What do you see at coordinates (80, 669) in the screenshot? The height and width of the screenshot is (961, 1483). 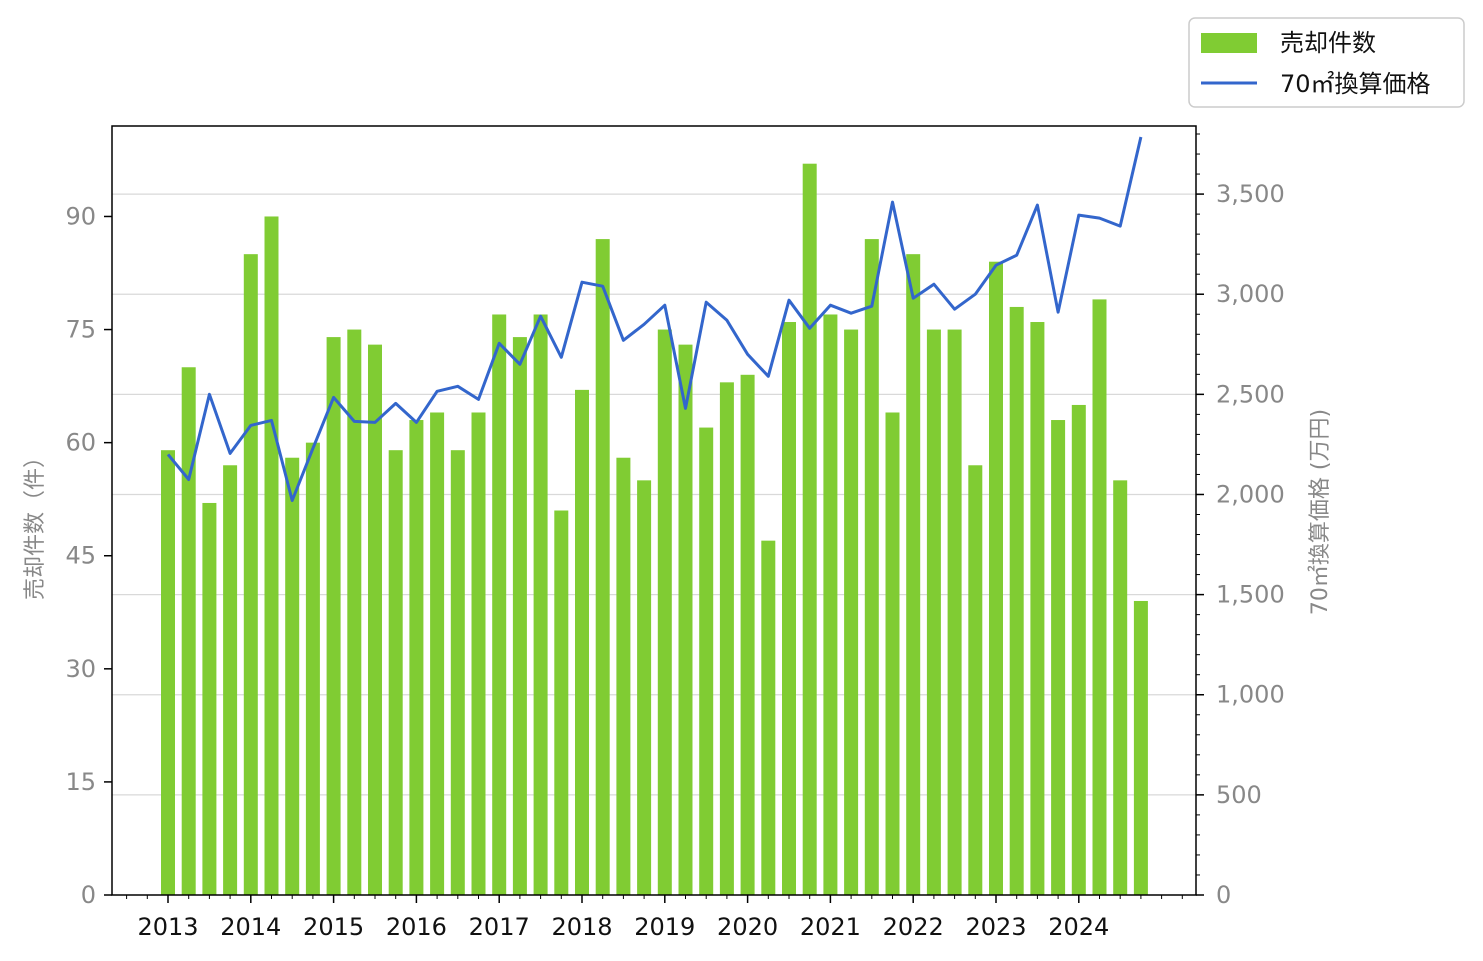 I see `left-tick-label: 30` at bounding box center [80, 669].